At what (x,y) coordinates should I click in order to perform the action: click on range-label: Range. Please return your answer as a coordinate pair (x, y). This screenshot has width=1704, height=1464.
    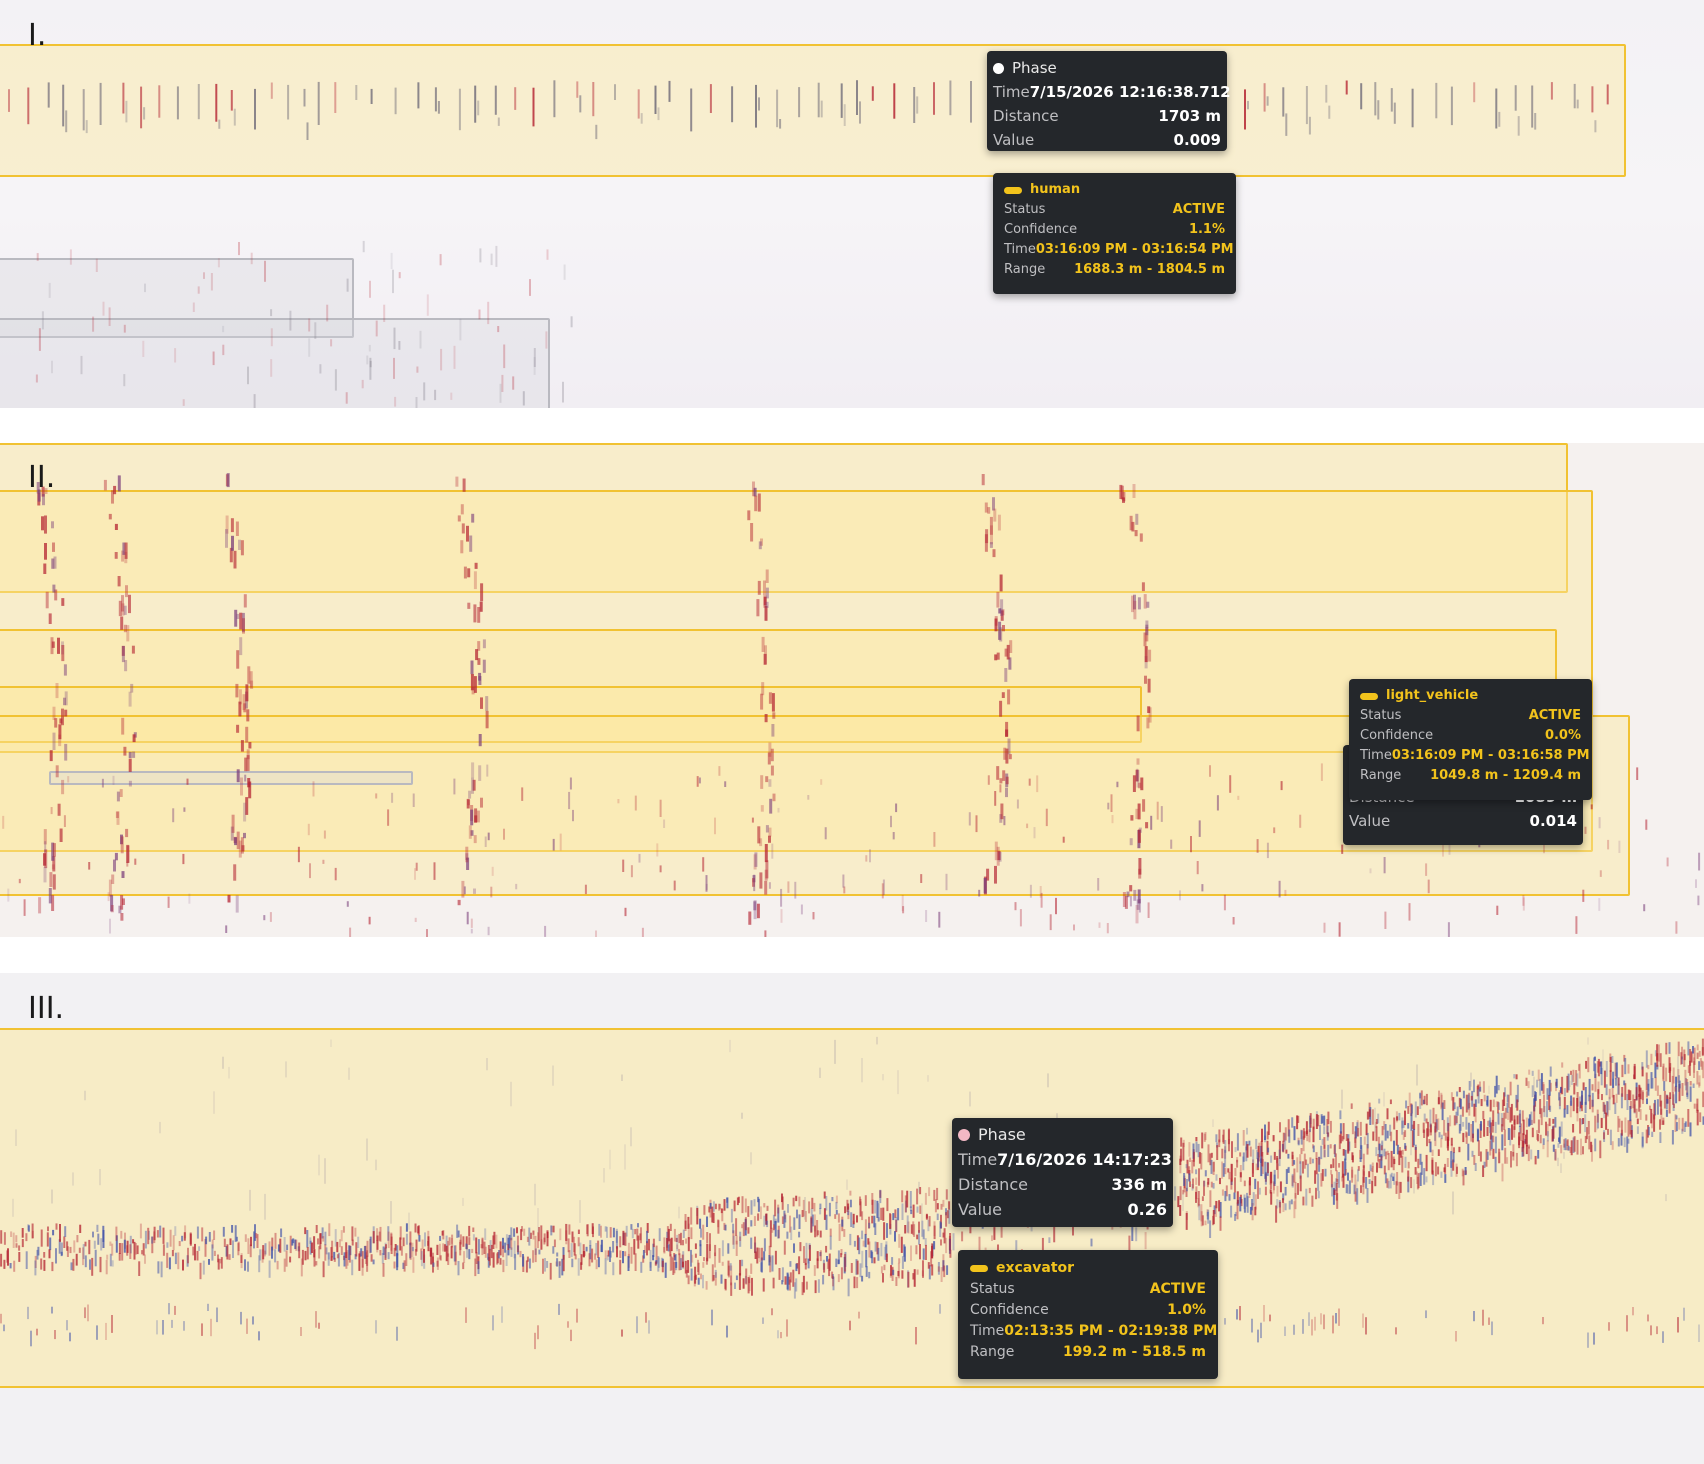
    Looking at the image, I should click on (992, 1352).